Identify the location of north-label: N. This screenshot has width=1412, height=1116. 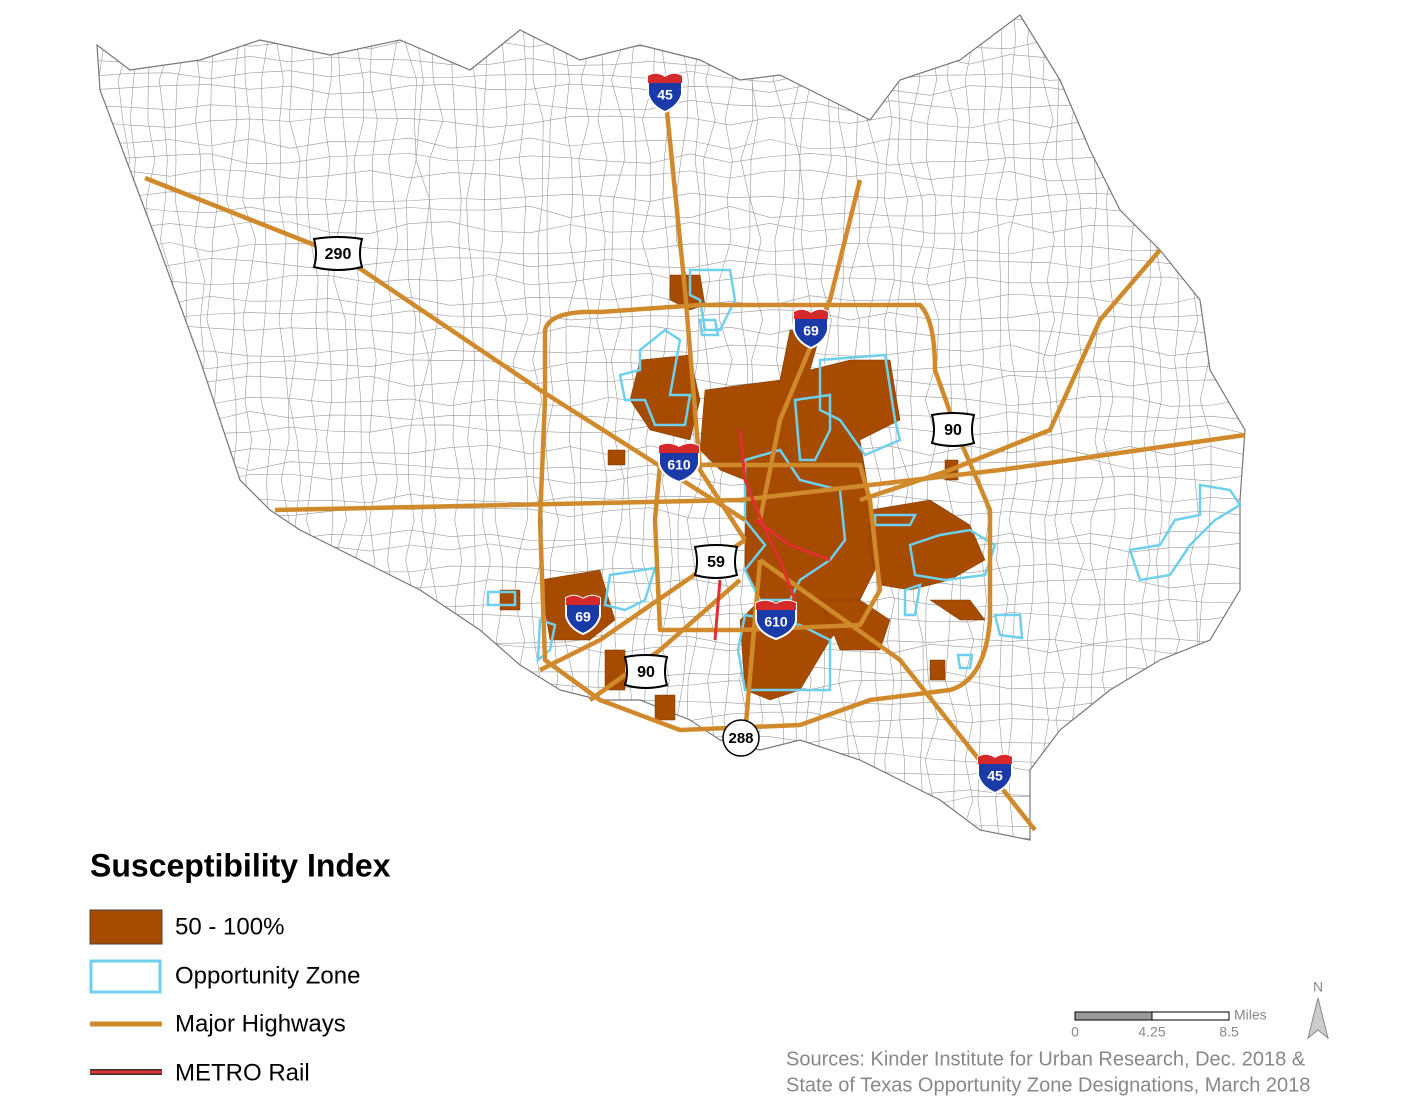
(1318, 987).